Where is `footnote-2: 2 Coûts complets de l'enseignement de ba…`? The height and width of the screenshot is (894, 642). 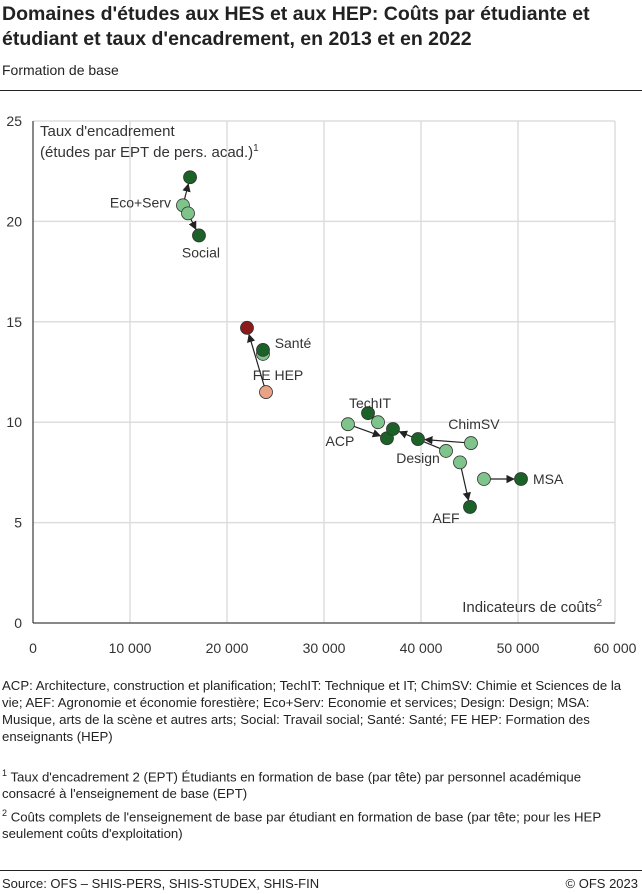
footnote-2: 2 Coûts complets de l'enseignement de ba… is located at coordinates (301, 825).